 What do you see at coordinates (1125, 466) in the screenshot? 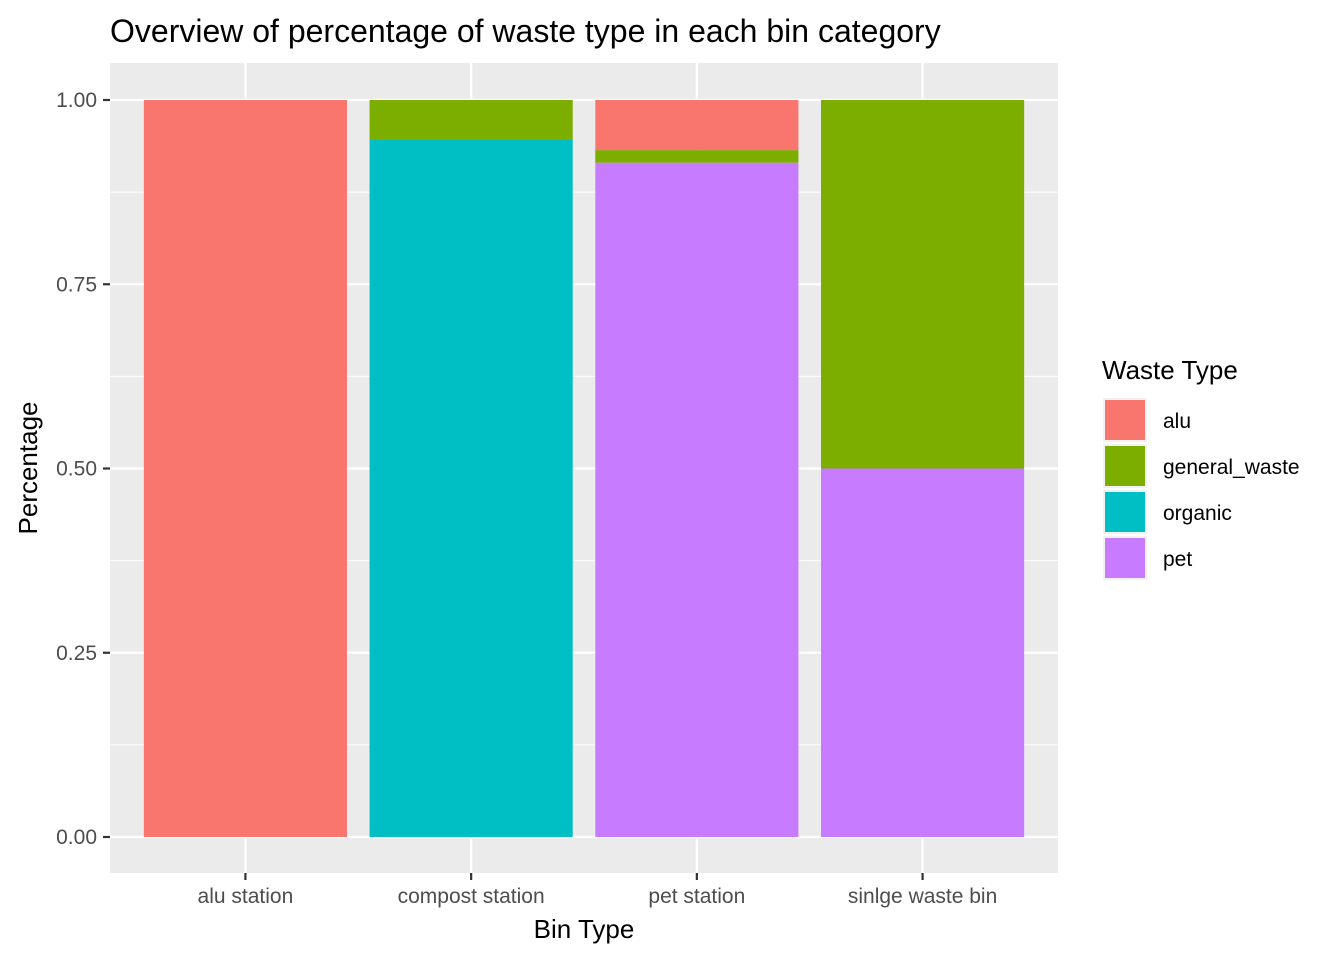
I see `legend-swatch-general_waste` at bounding box center [1125, 466].